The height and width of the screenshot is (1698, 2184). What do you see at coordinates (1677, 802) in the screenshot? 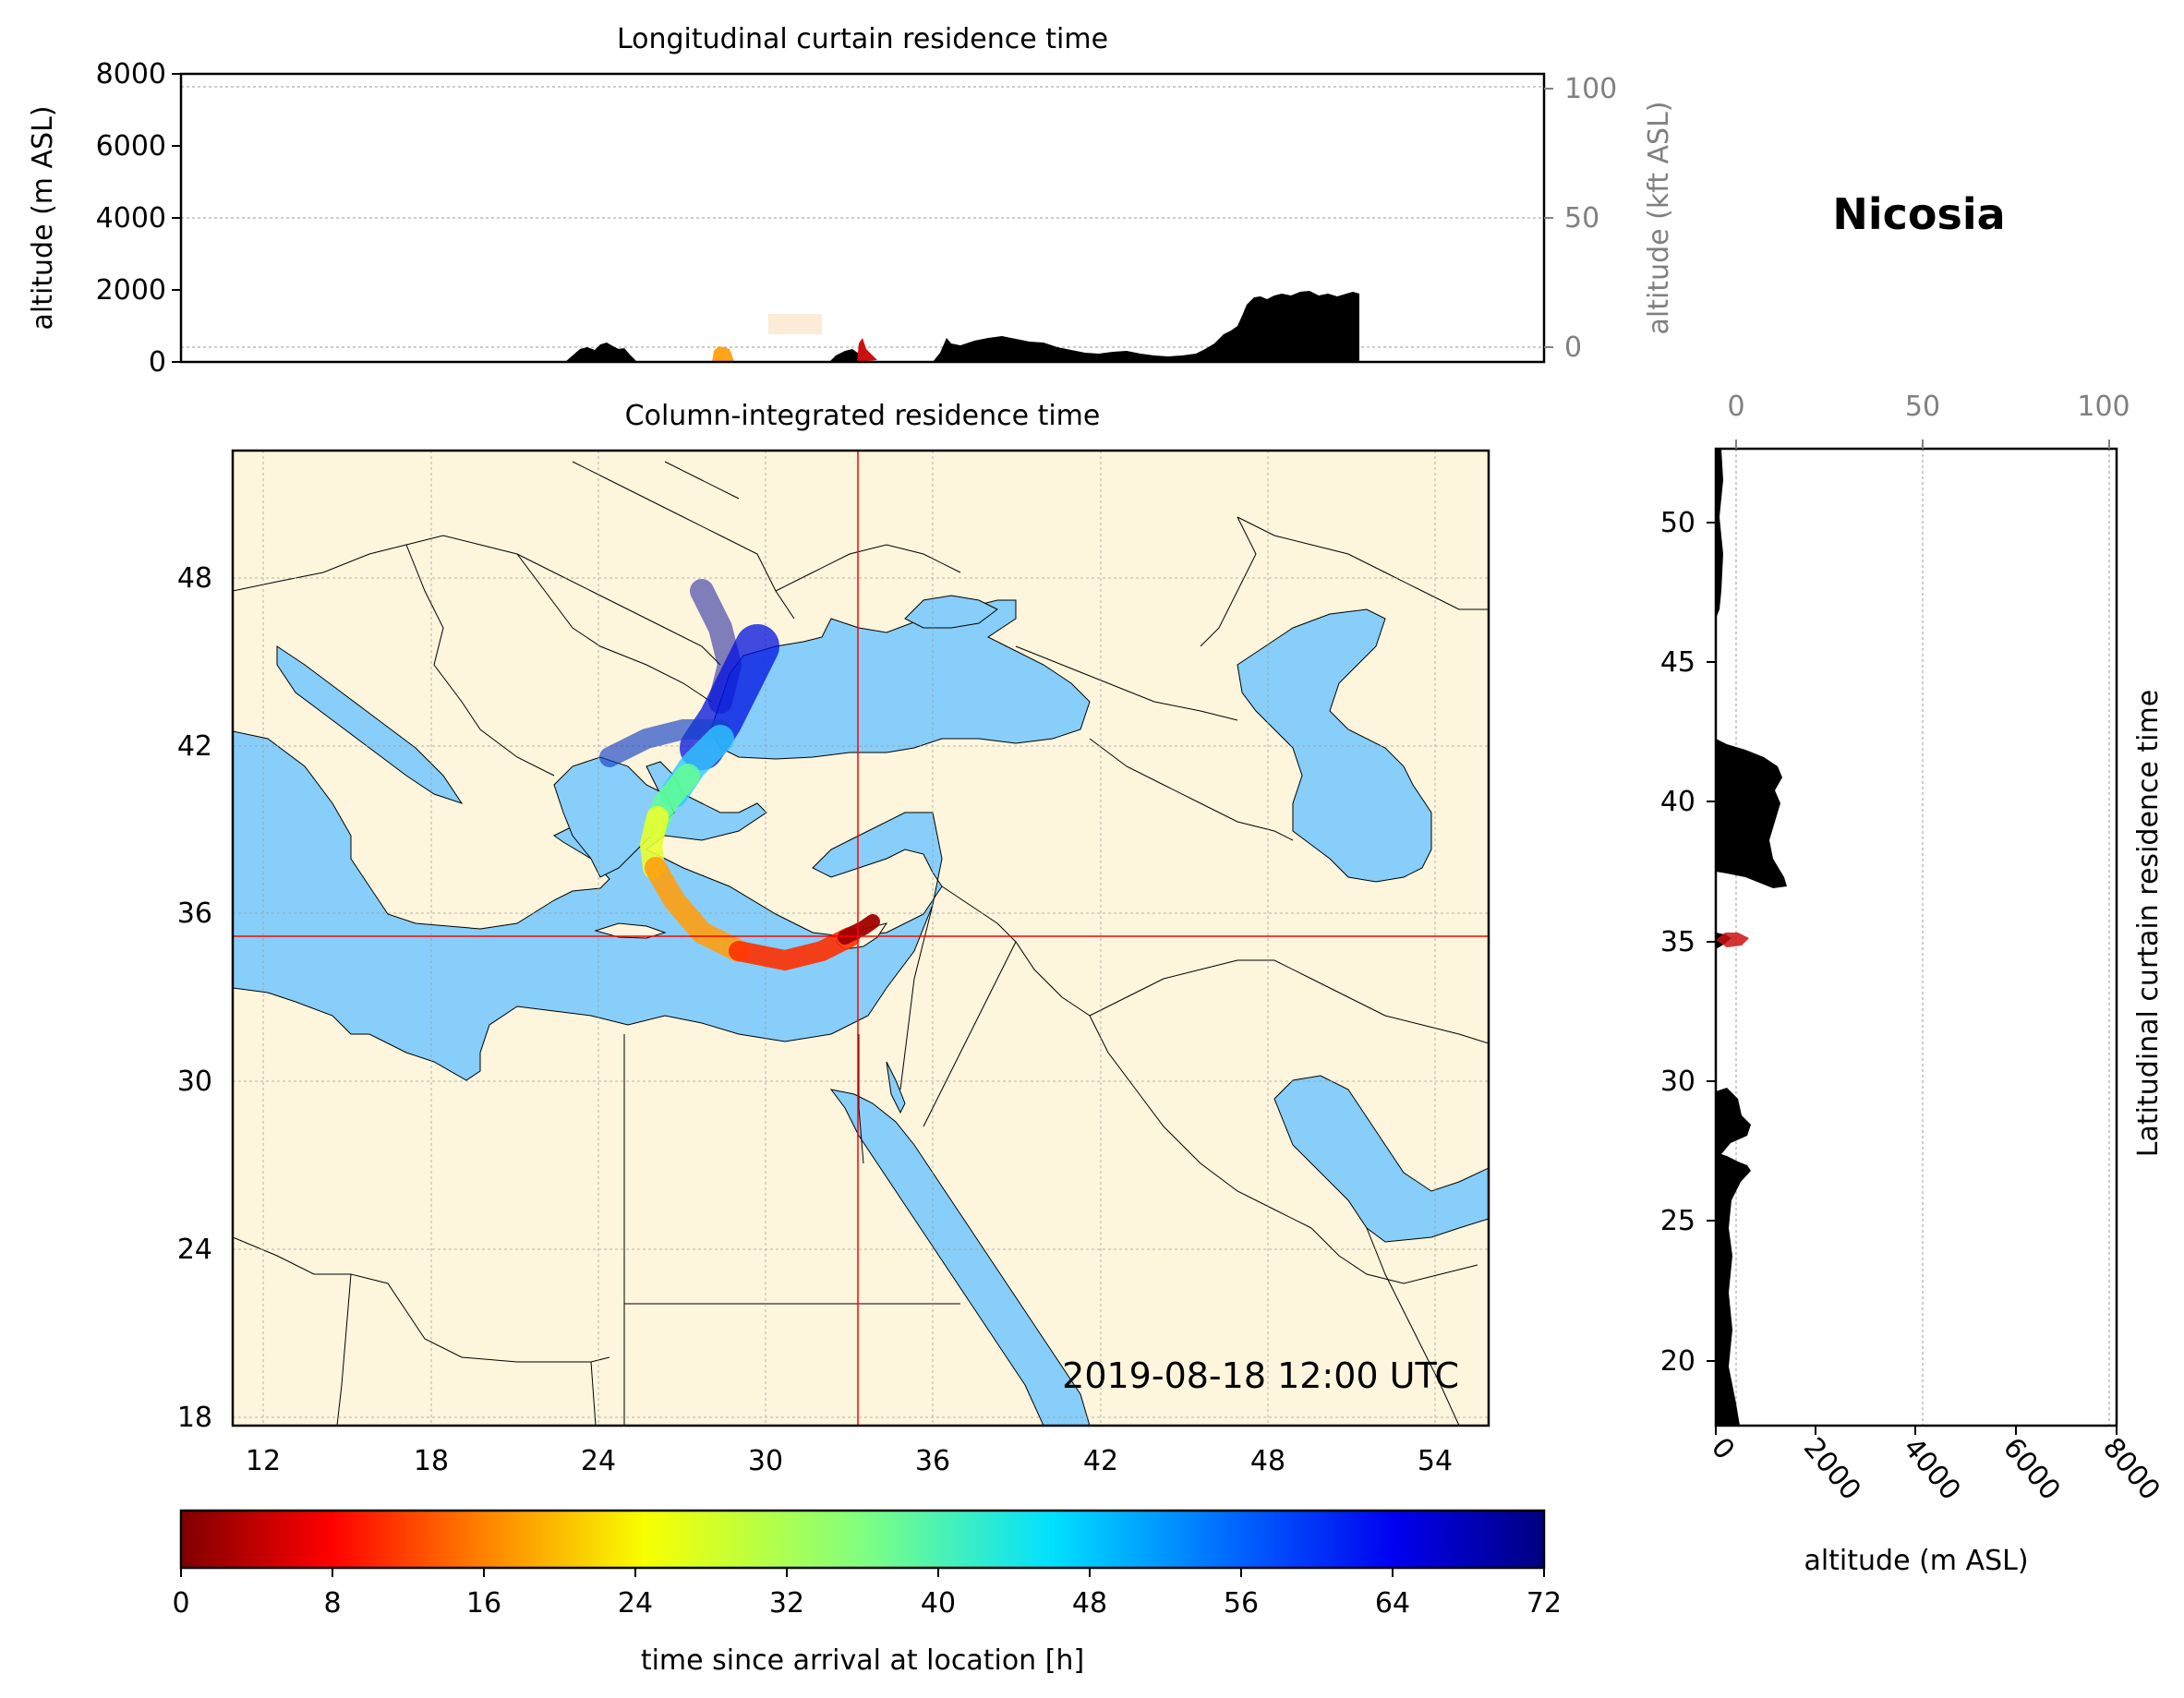
I see `ytick-label: 40` at bounding box center [1677, 802].